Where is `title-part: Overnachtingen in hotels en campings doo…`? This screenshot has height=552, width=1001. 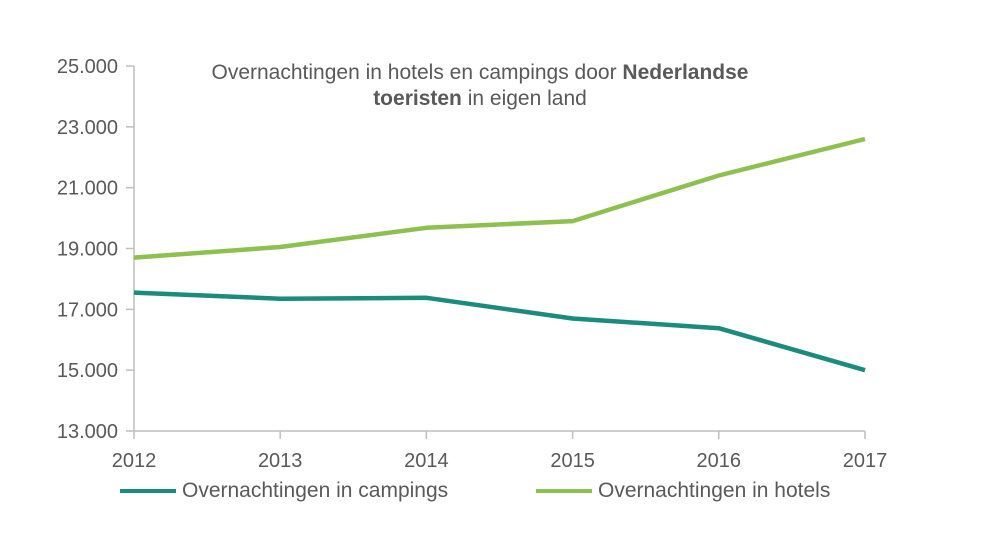
title-part: Overnachtingen in hotels en campings doo… is located at coordinates (417, 72).